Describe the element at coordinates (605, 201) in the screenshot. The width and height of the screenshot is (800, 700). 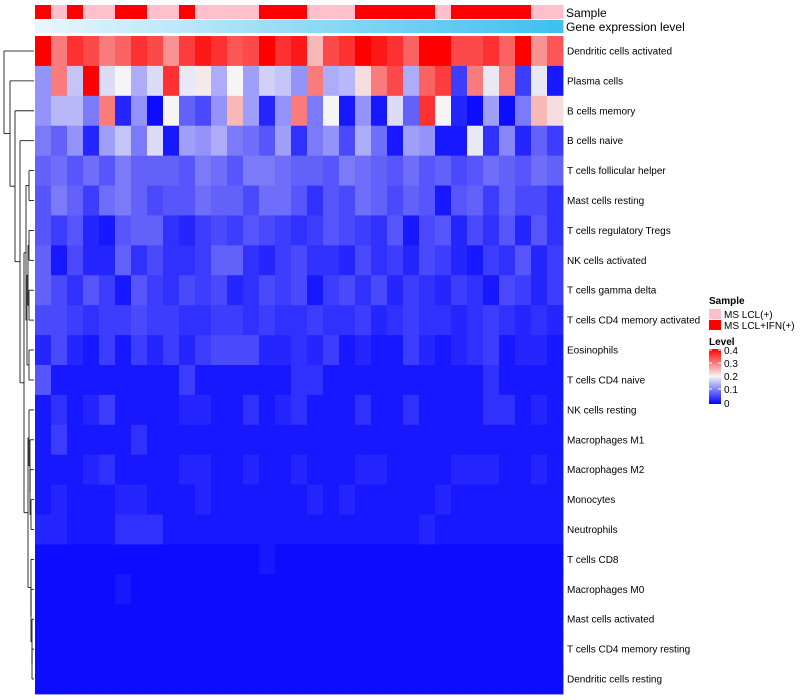
I see `row-label: Mast cells resting` at that location.